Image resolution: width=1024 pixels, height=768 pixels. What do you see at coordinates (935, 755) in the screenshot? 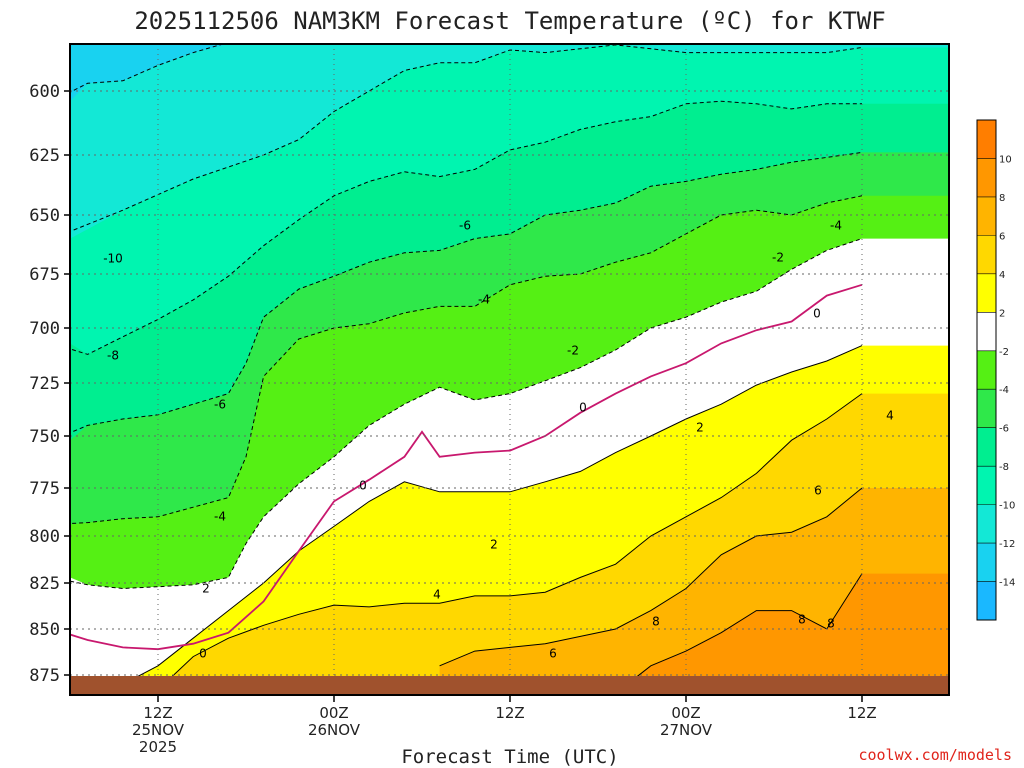
I see `credit-link: coolwx.com/models` at bounding box center [935, 755].